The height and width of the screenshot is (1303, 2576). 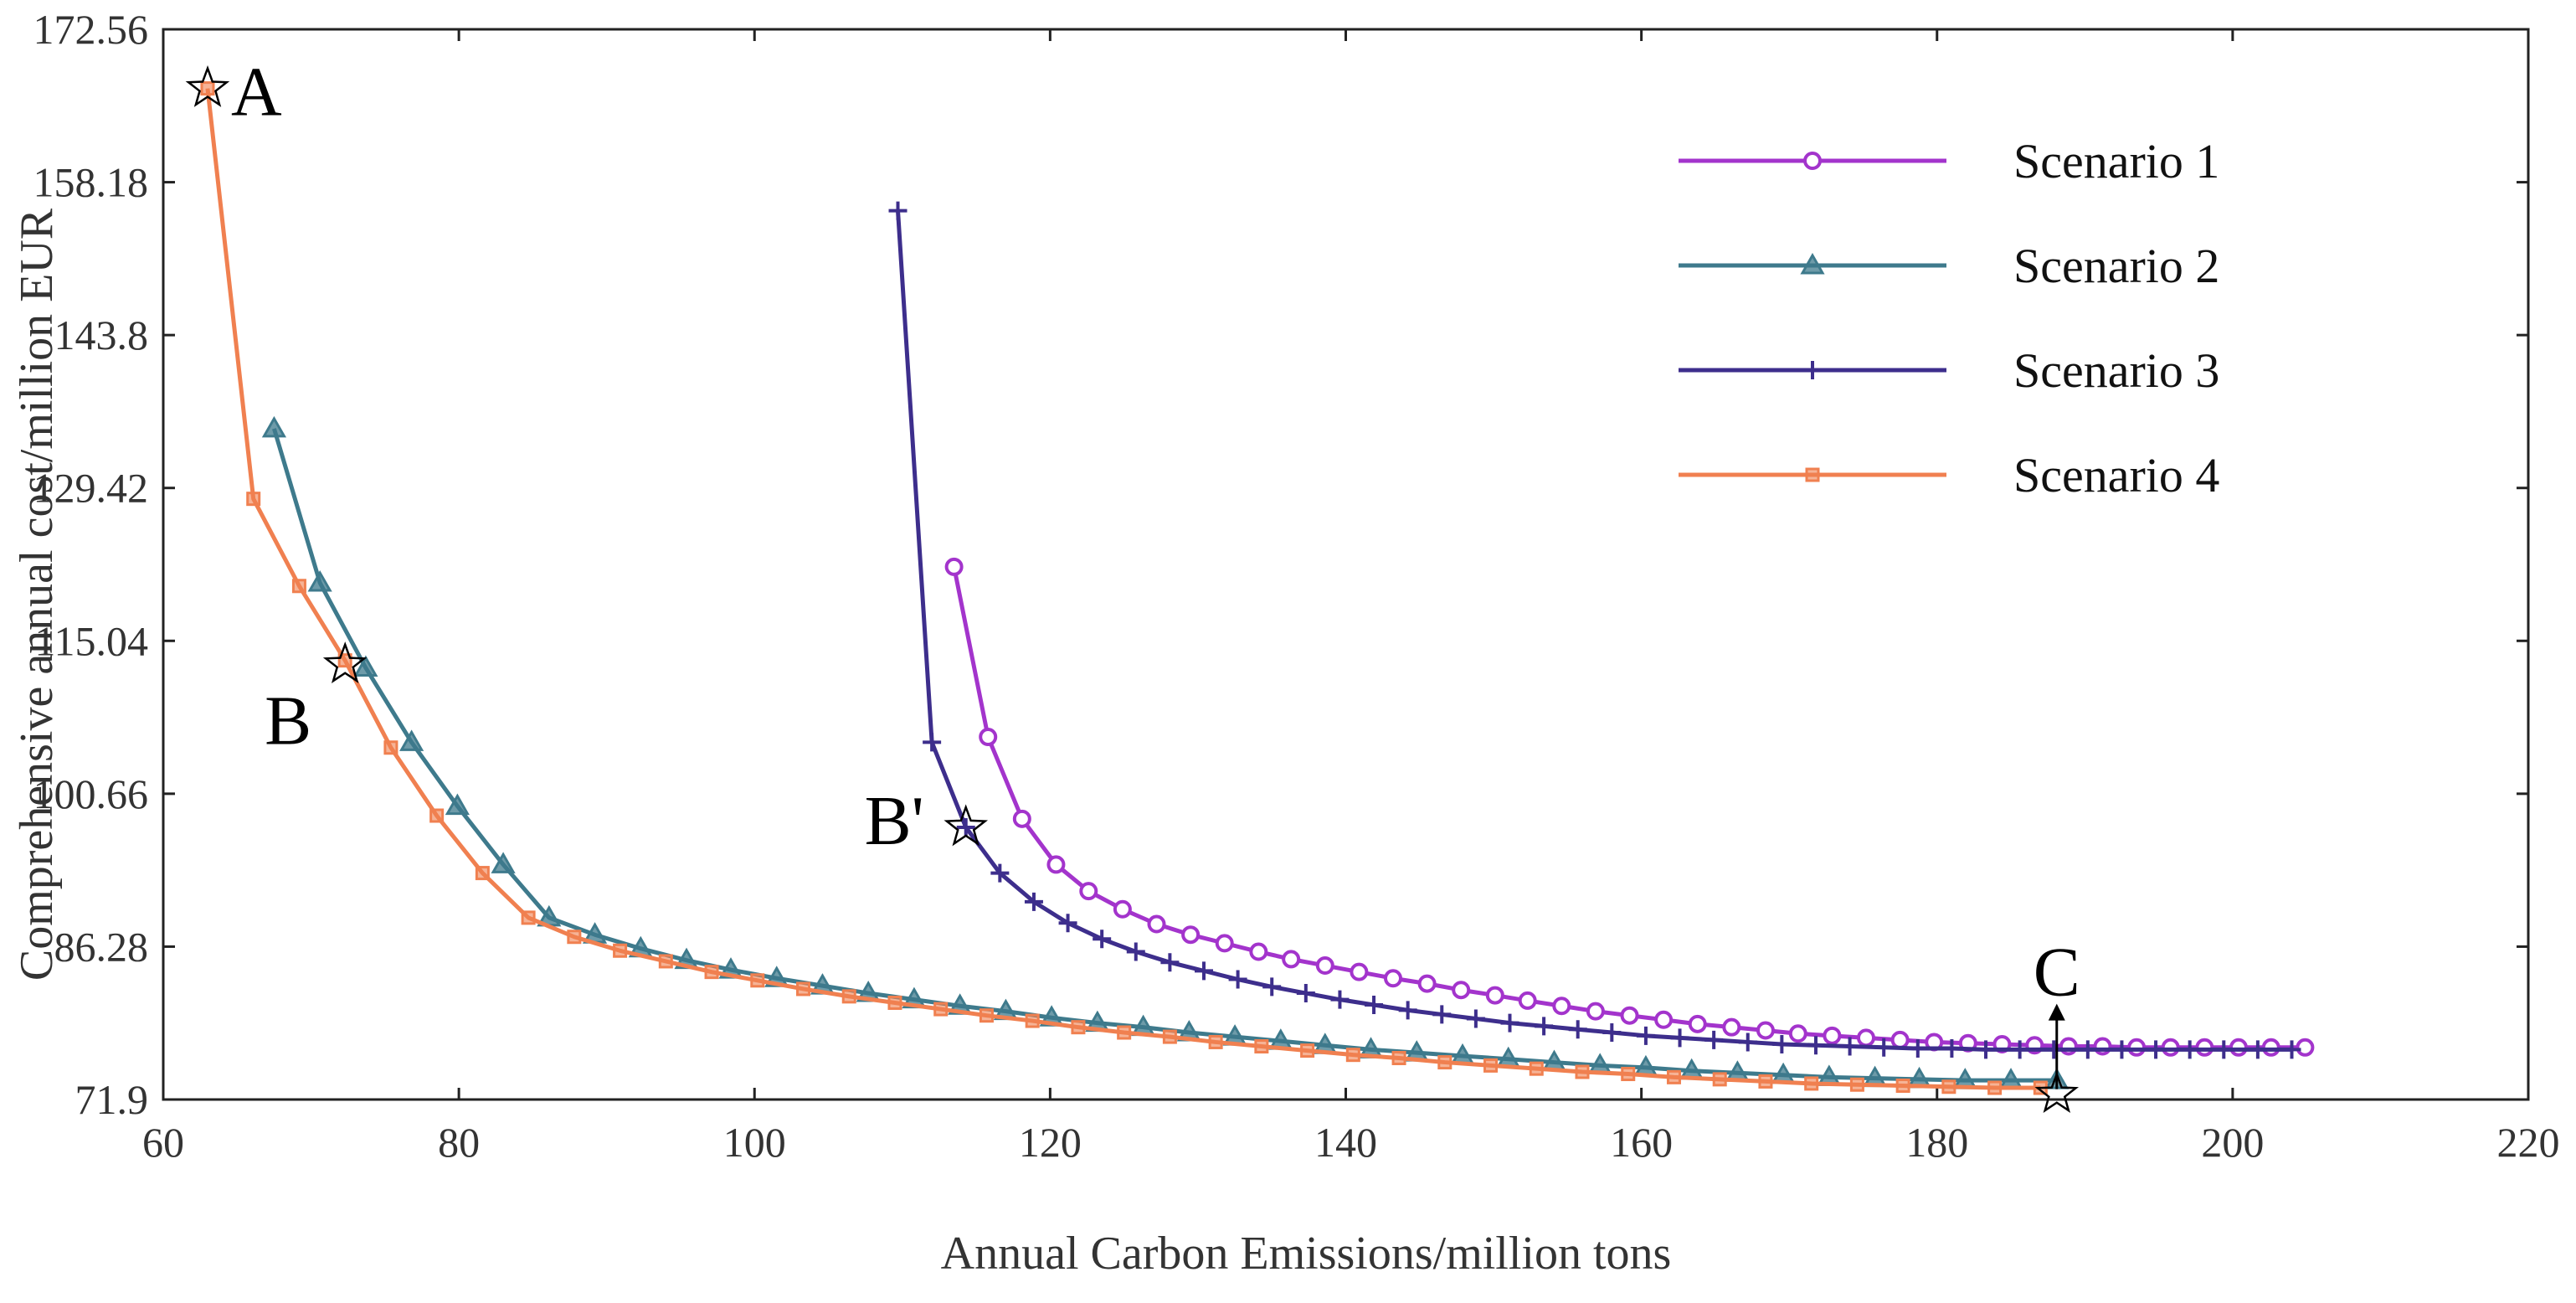 I want to click on annotation-label: C, so click(x=2057, y=973).